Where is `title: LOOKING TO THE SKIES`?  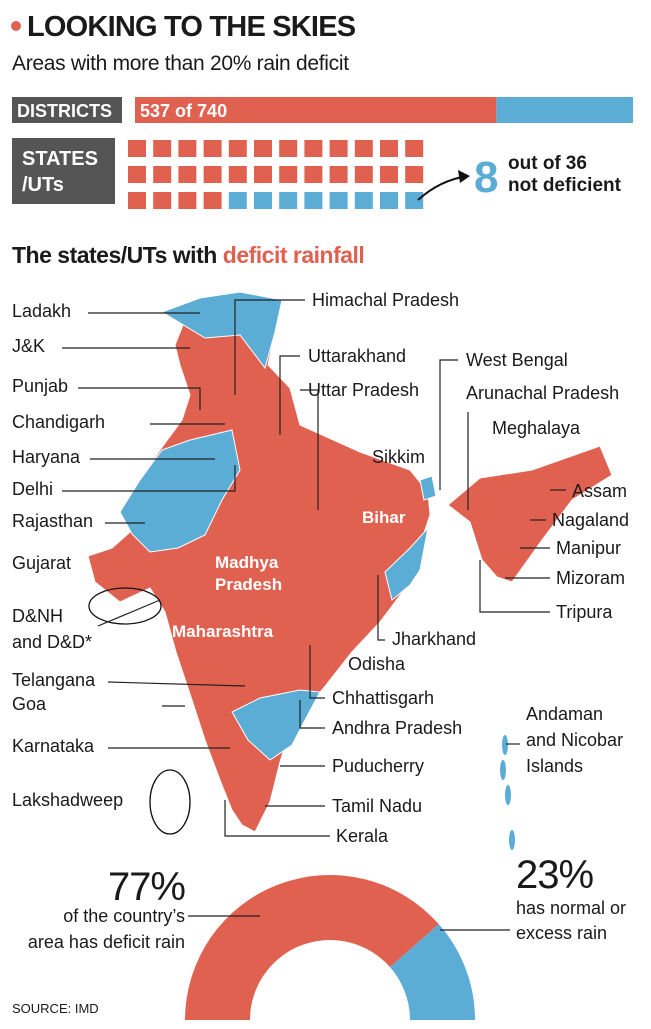
title: LOOKING TO THE SKIES is located at coordinates (191, 27).